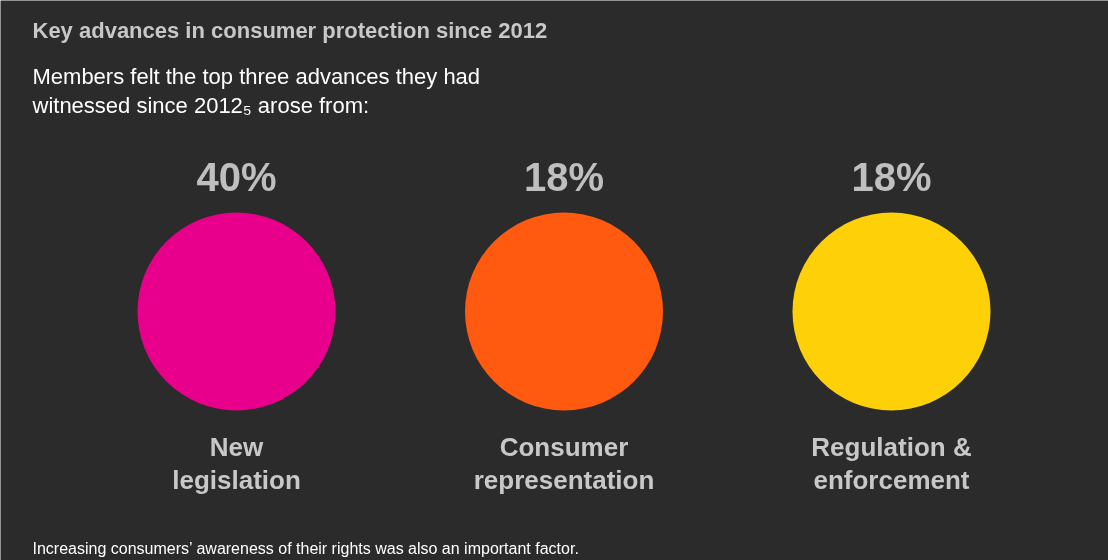 This screenshot has width=1108, height=560. What do you see at coordinates (564, 463) in the screenshot?
I see `category-label: Consumer representation` at bounding box center [564, 463].